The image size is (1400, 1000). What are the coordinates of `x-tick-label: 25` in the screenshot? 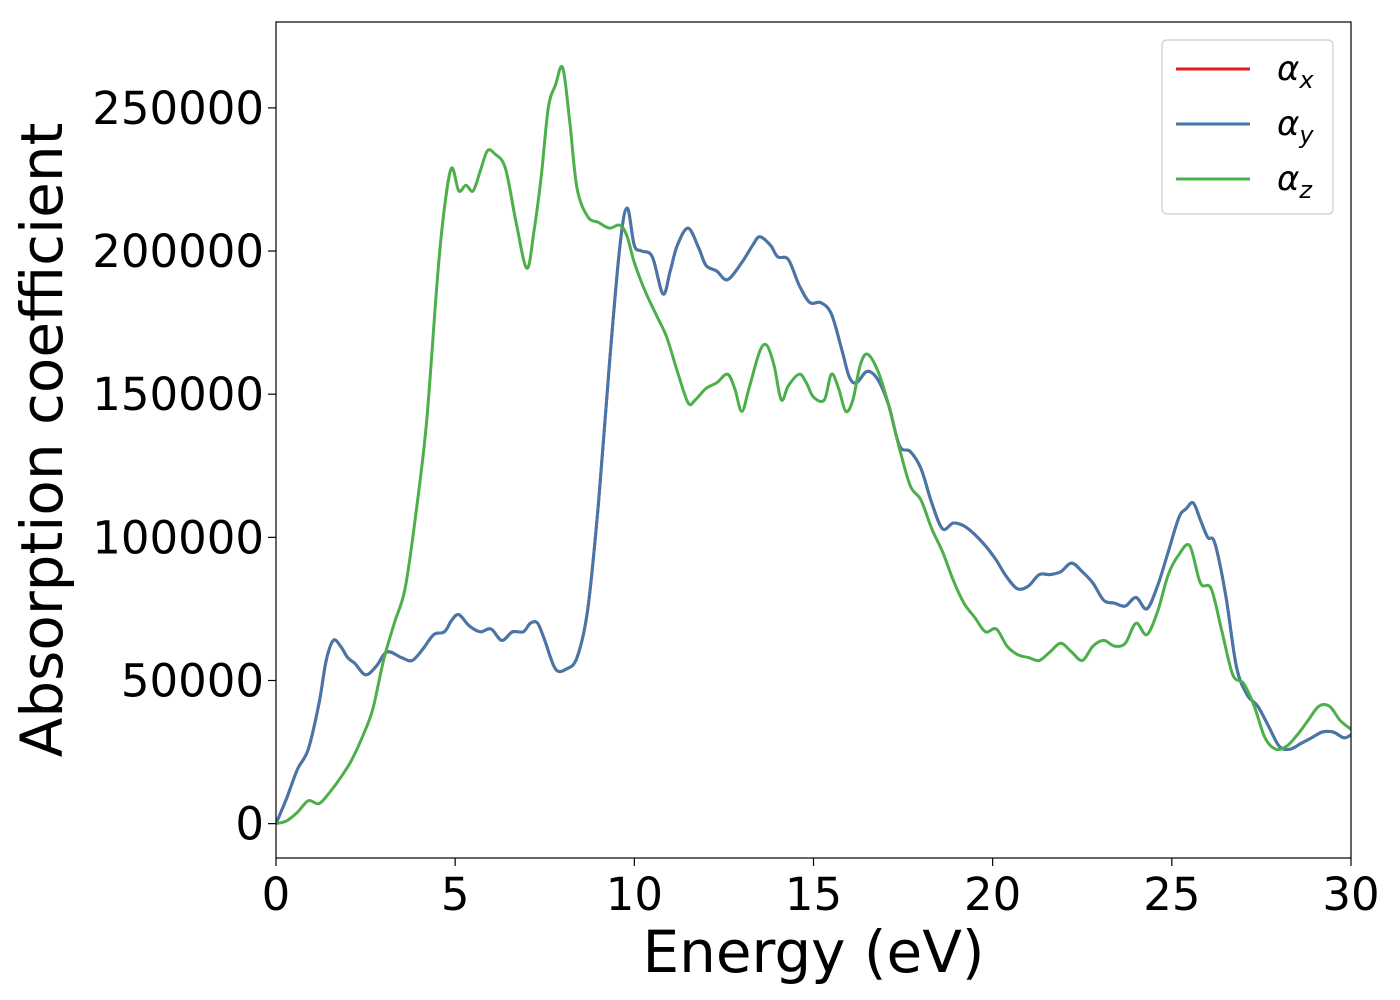 It's located at (1171, 894).